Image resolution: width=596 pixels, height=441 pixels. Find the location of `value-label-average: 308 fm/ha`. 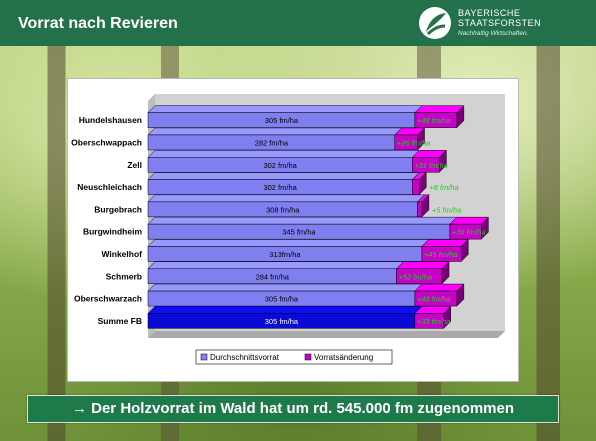

value-label-average: 308 fm/ha is located at coordinates (283, 209).